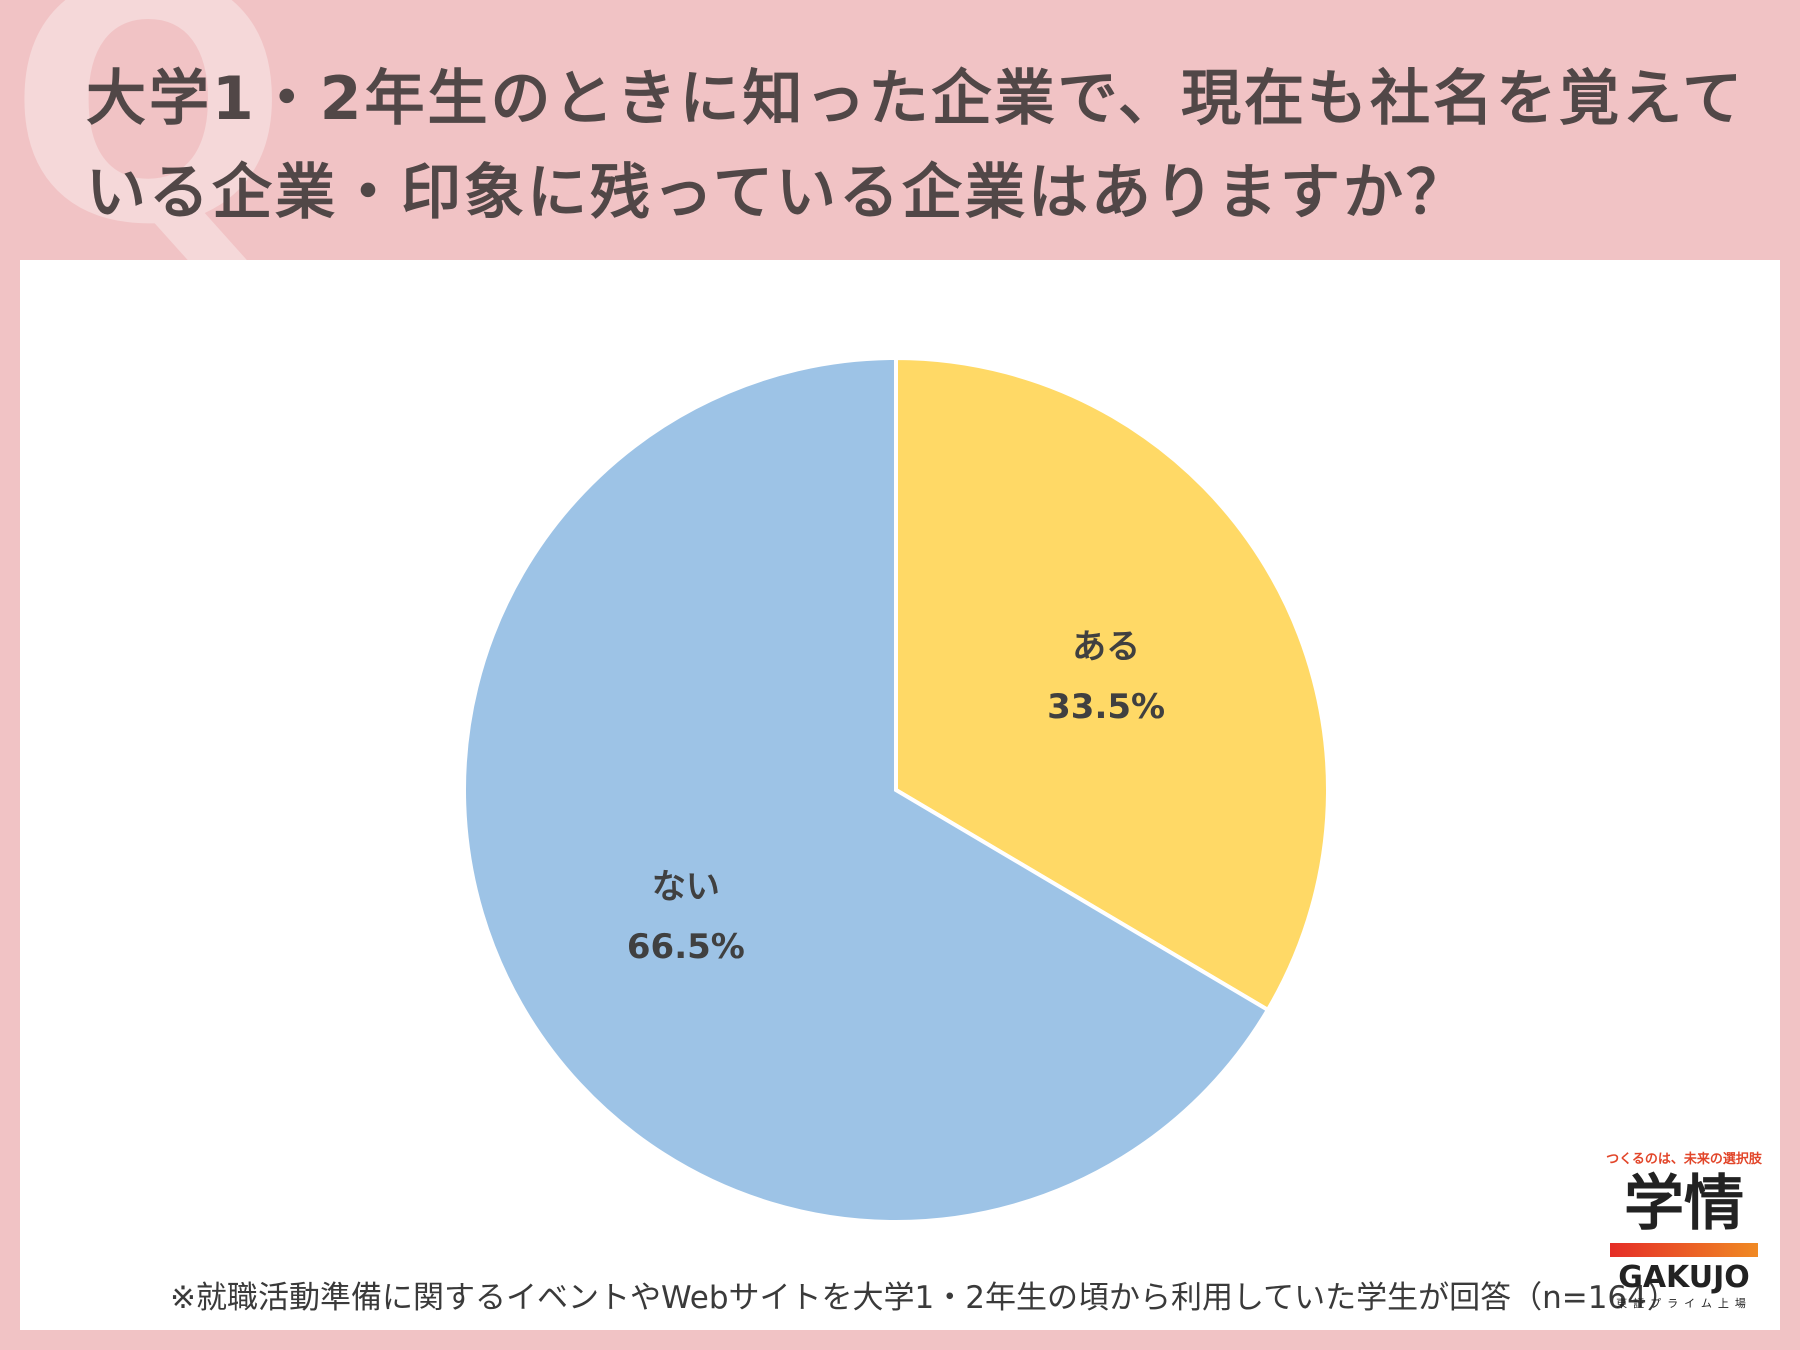 The image size is (1800, 1350). Describe the element at coordinates (777, 193) in the screenshot. I see `question-line-2: いる企業・印象に残っている企業はありますか？` at that location.